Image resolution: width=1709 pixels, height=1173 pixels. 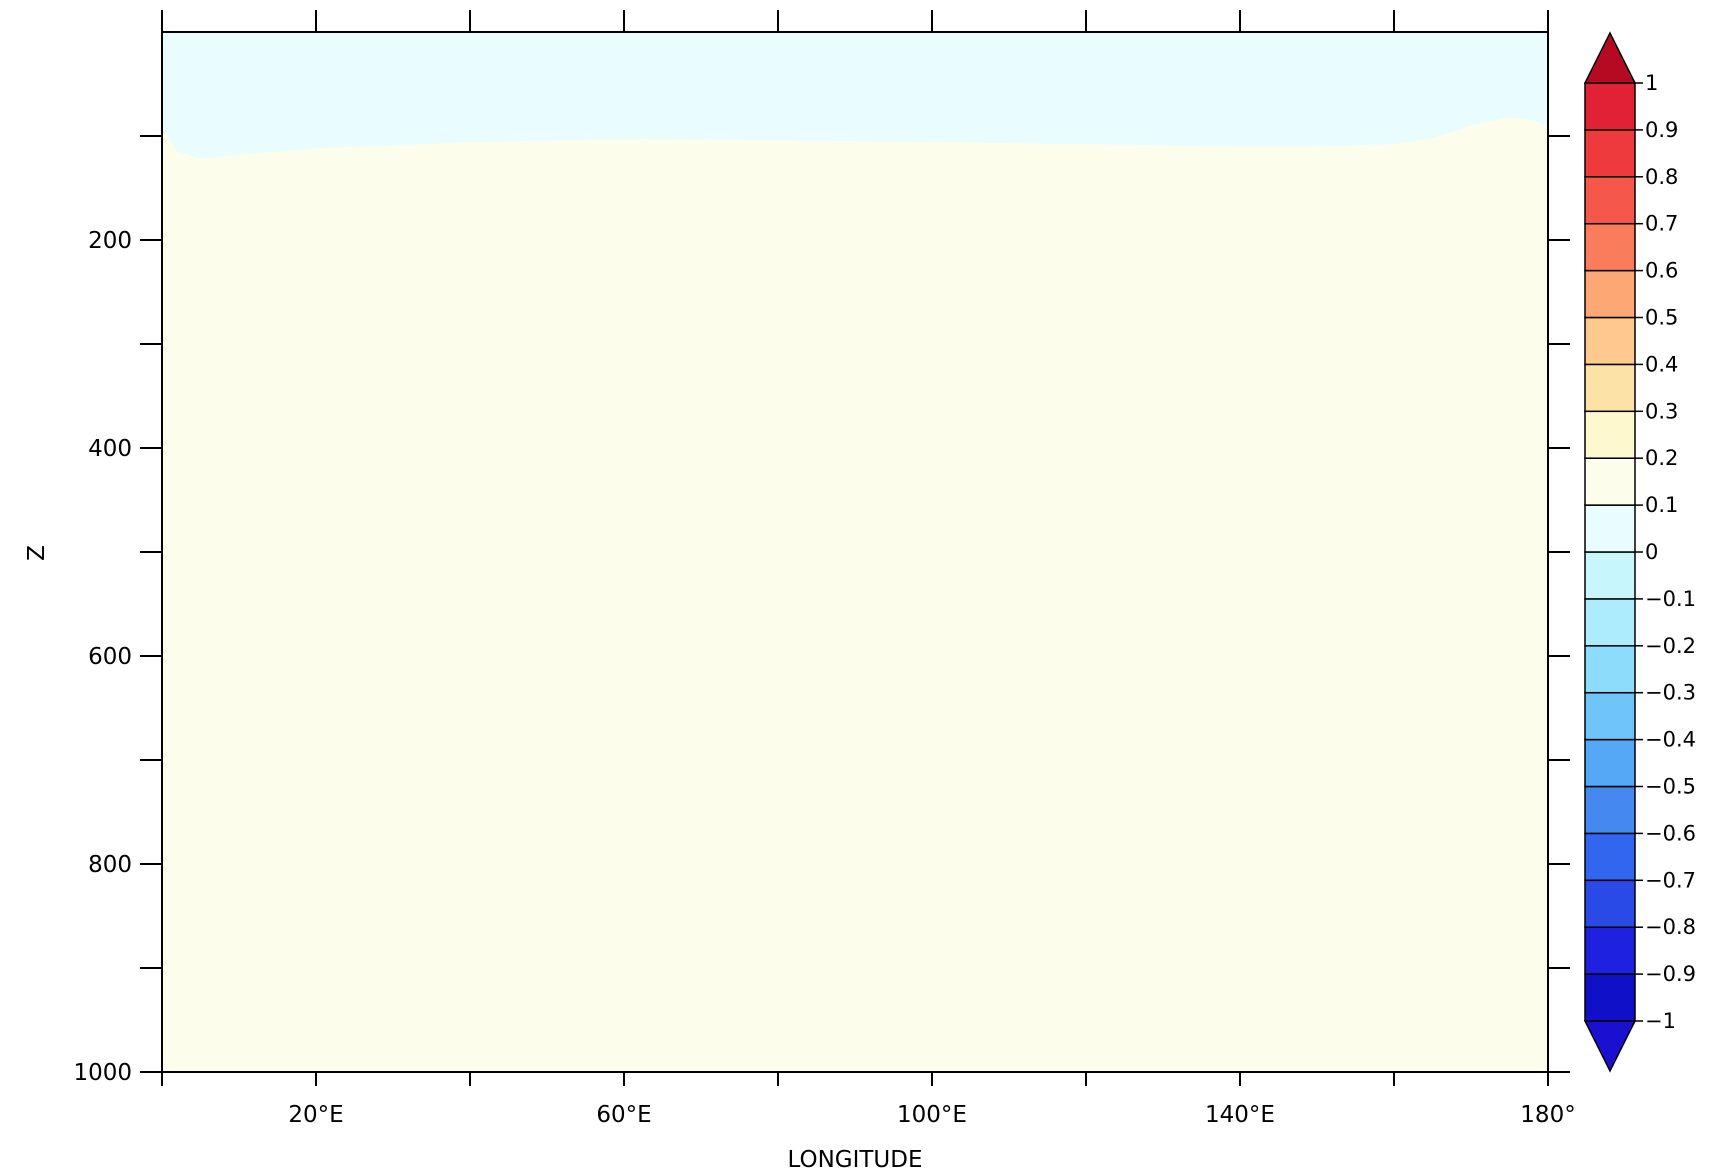 What do you see at coordinates (110, 449) in the screenshot?
I see `y-tick-label: 400` at bounding box center [110, 449].